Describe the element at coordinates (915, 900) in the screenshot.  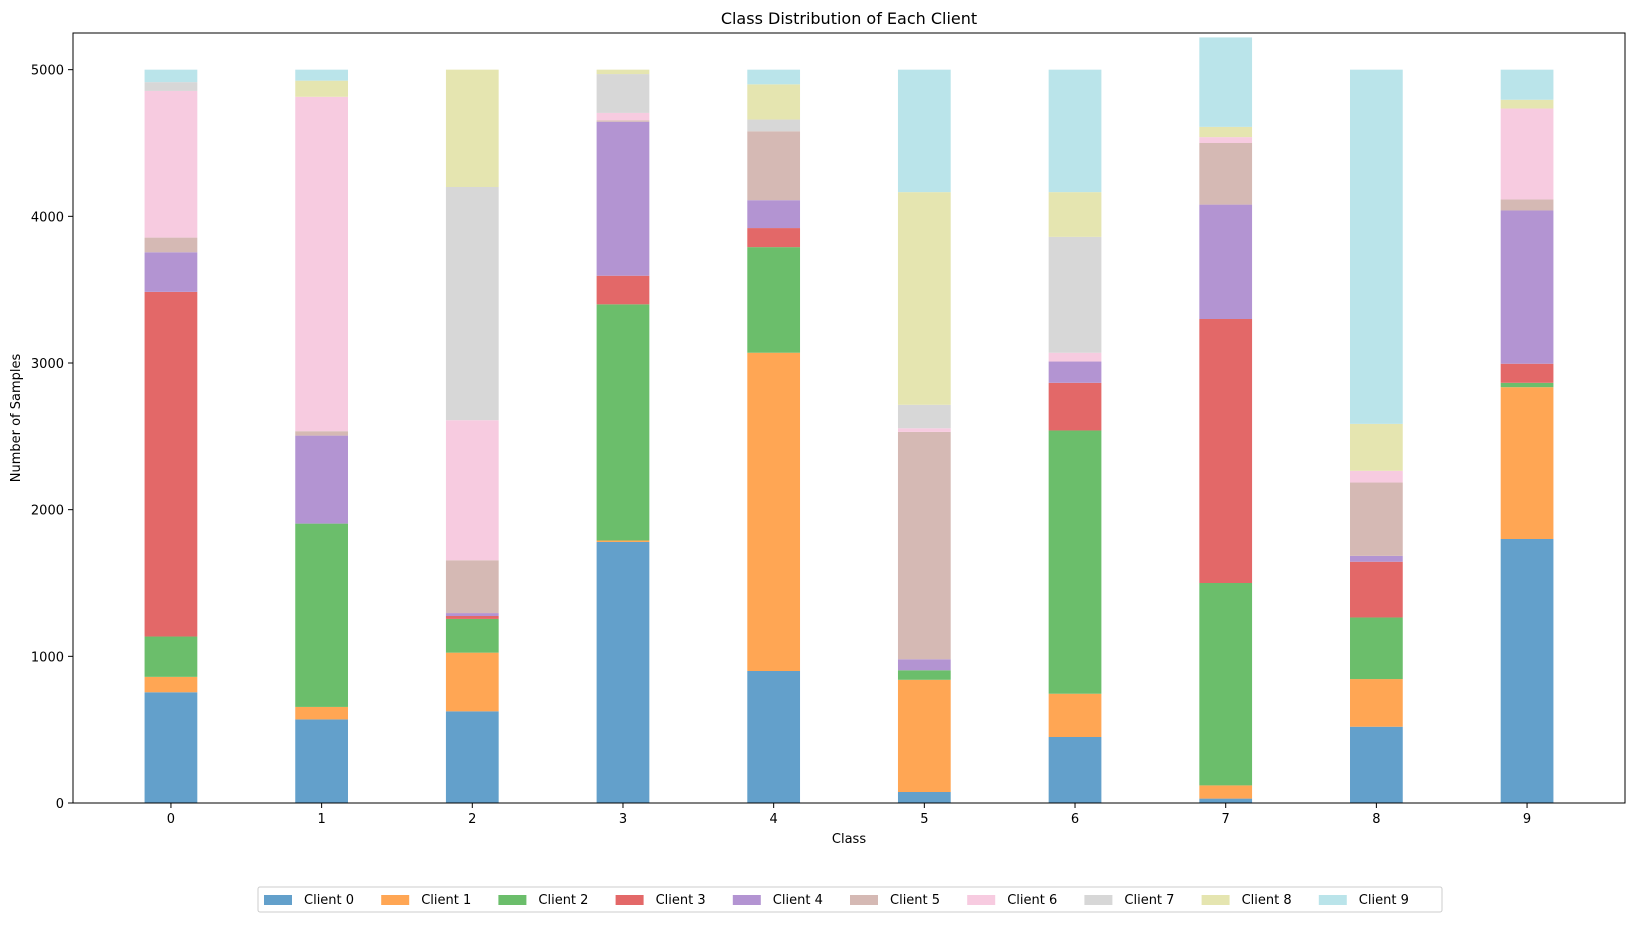
I see `legend-label-client-5: Client 5` at that location.